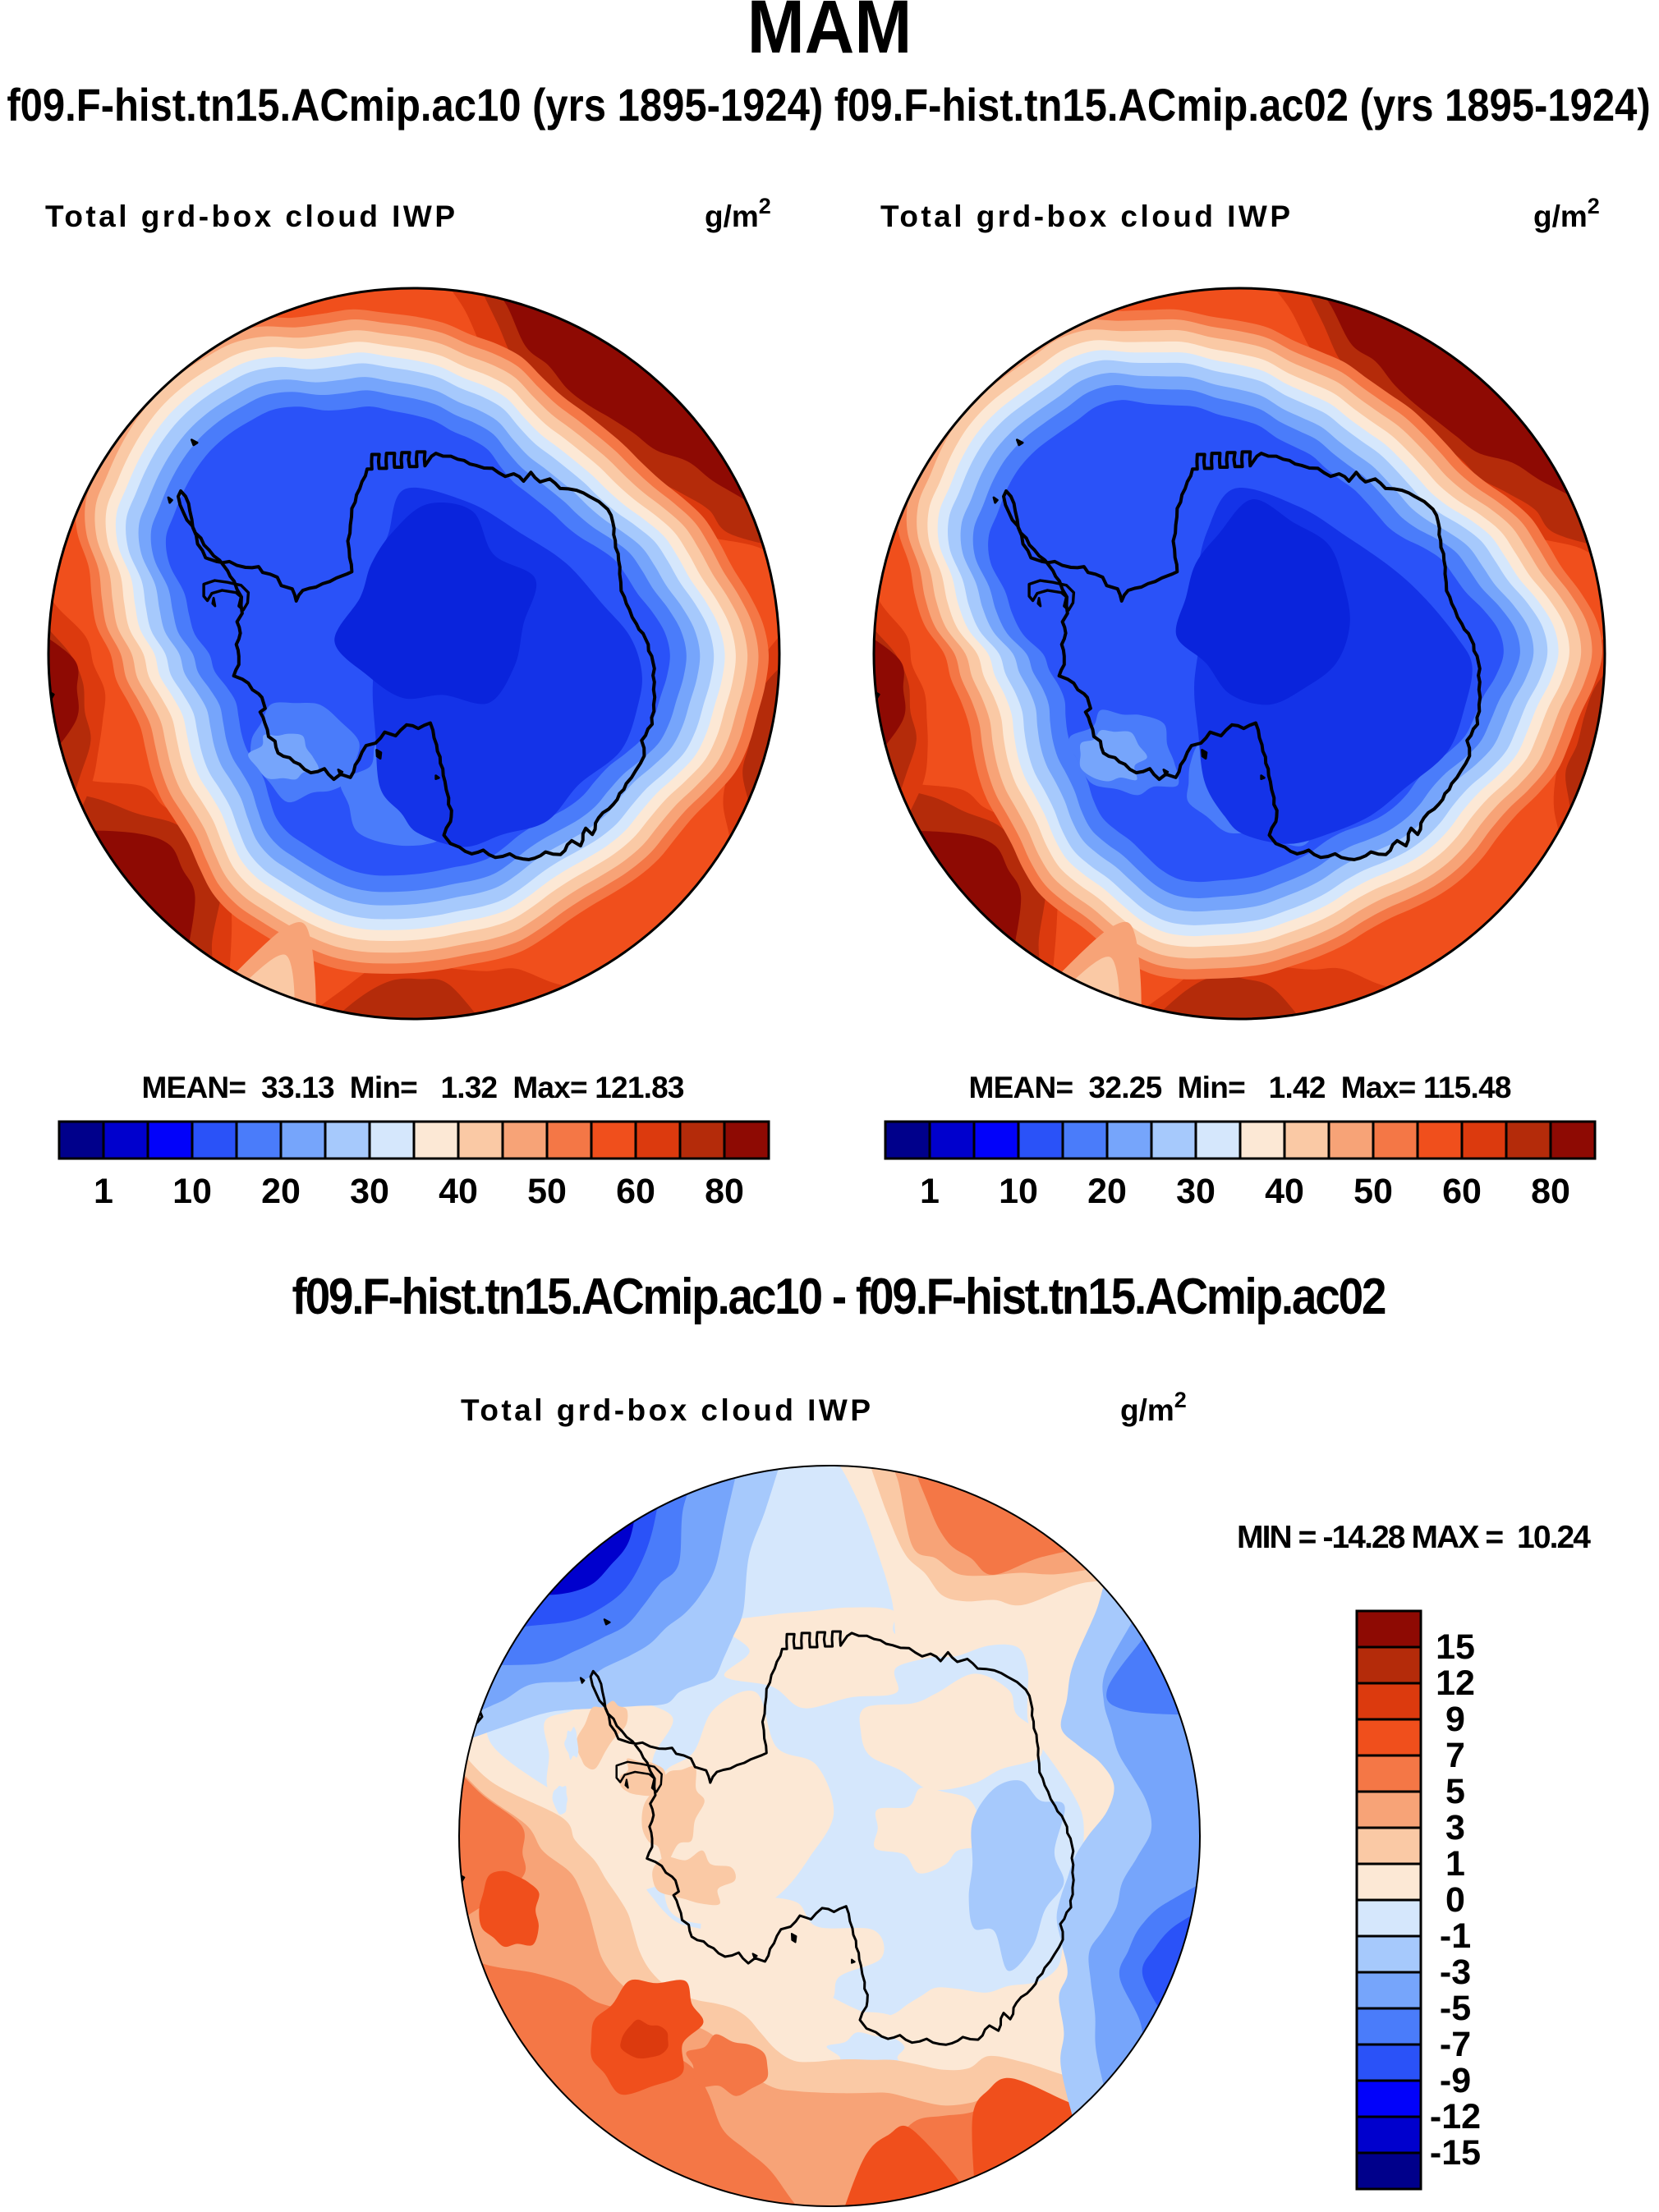 The width and height of the screenshot is (1659, 2212). I want to click on svg-text: 5, so click(1455, 1791).